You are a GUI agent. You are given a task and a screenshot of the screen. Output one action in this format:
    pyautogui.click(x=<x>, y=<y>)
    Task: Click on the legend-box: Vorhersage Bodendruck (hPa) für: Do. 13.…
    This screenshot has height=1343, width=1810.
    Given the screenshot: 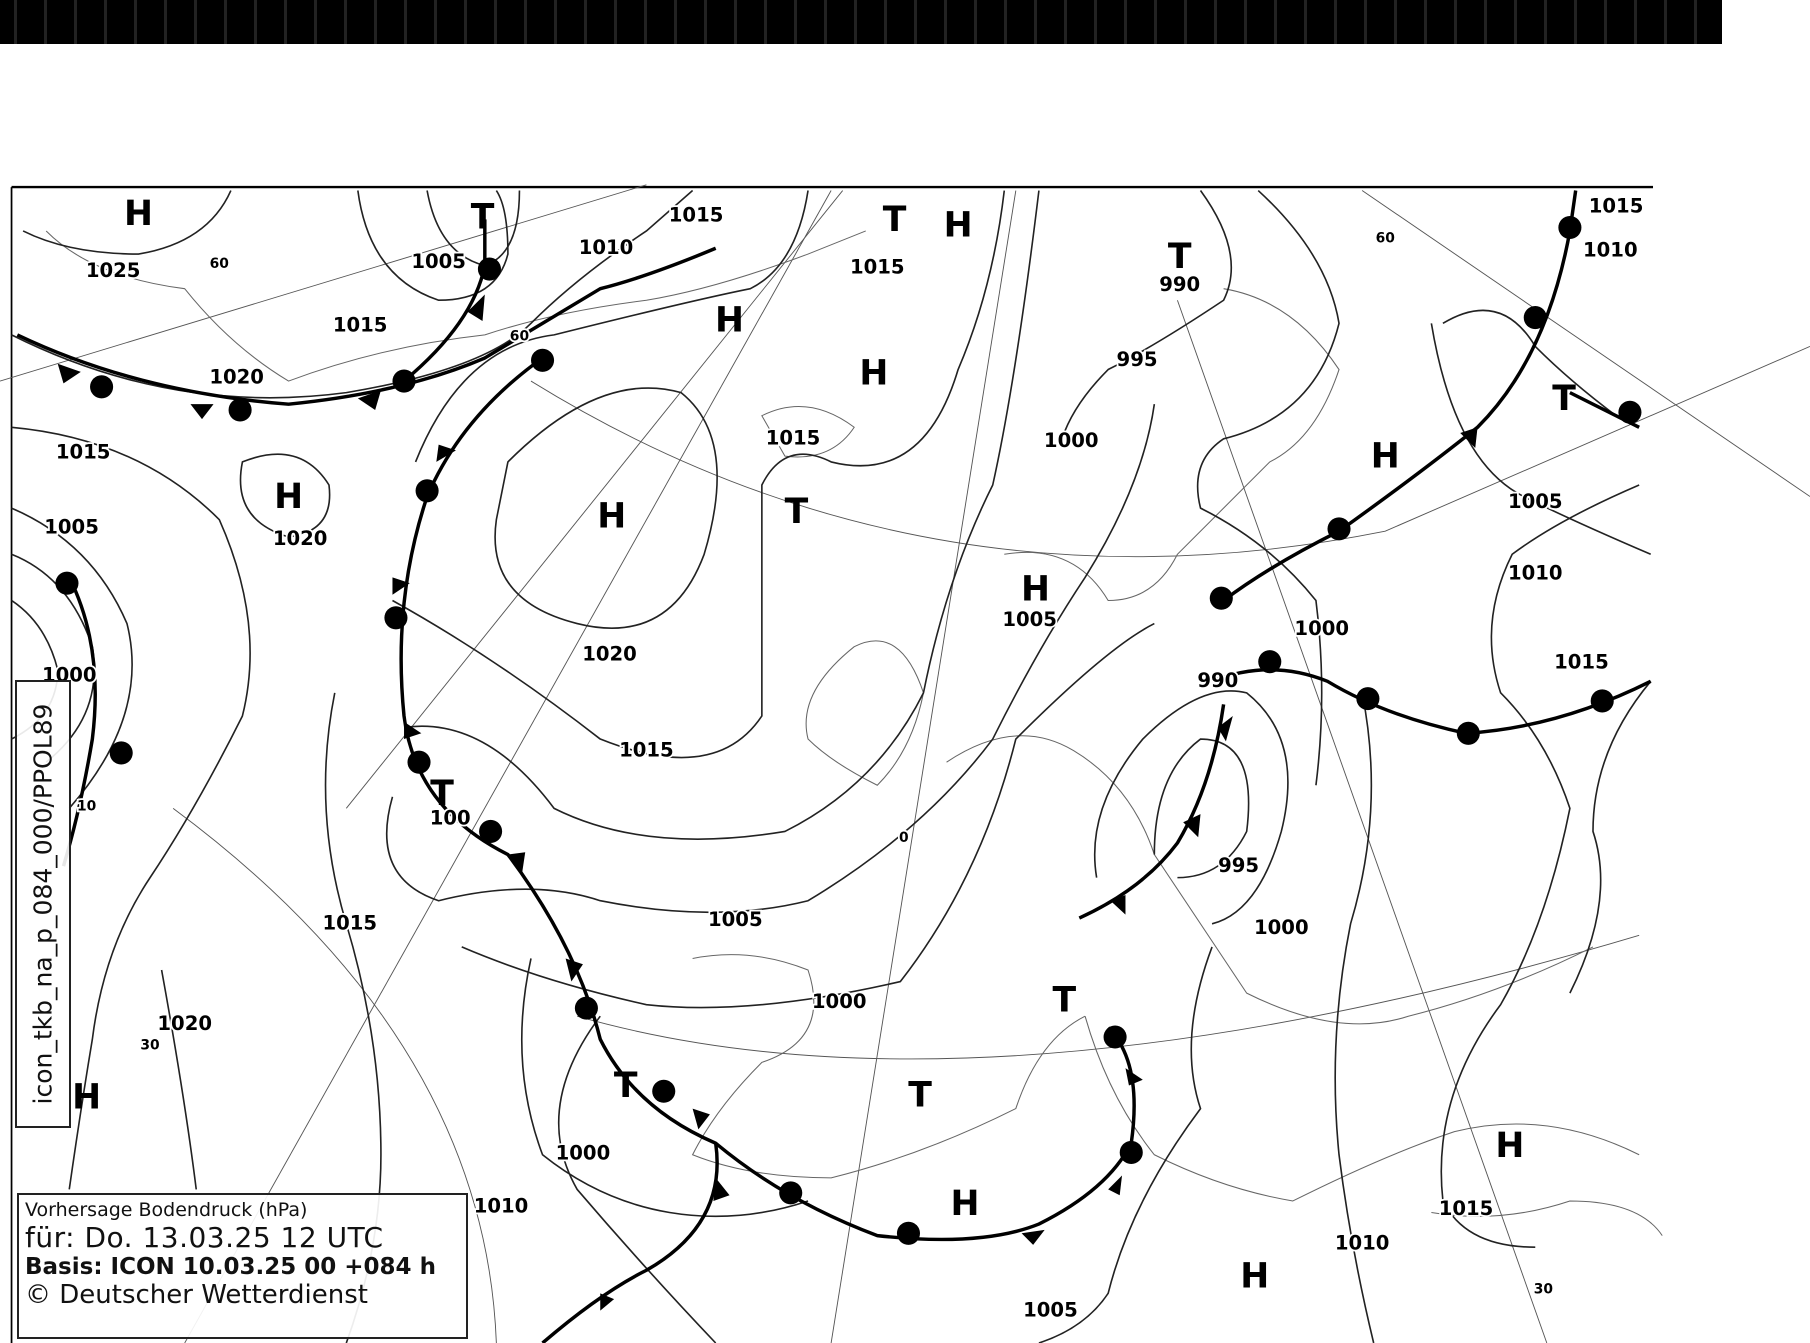 What is the action you would take?
    pyautogui.click(x=242, y=1266)
    